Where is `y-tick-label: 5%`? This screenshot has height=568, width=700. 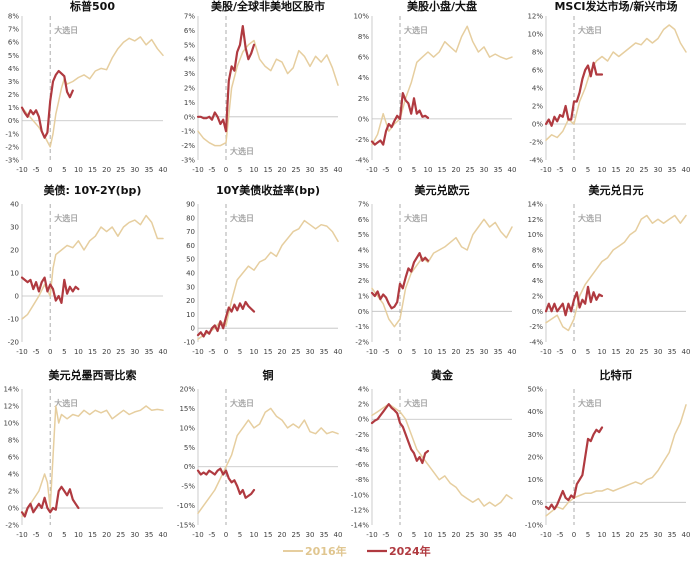
y-tick-label: 5% is located at coordinates (189, 45).